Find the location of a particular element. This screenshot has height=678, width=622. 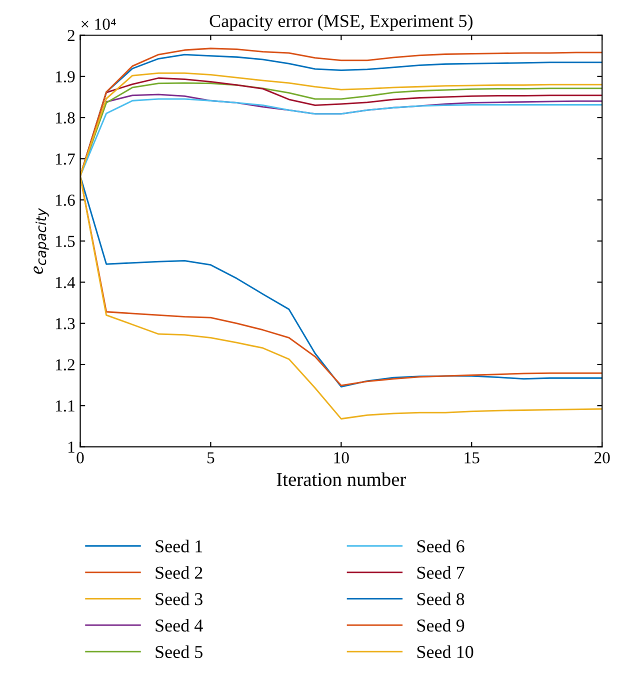

x-tick-label: 20 is located at coordinates (602, 458).